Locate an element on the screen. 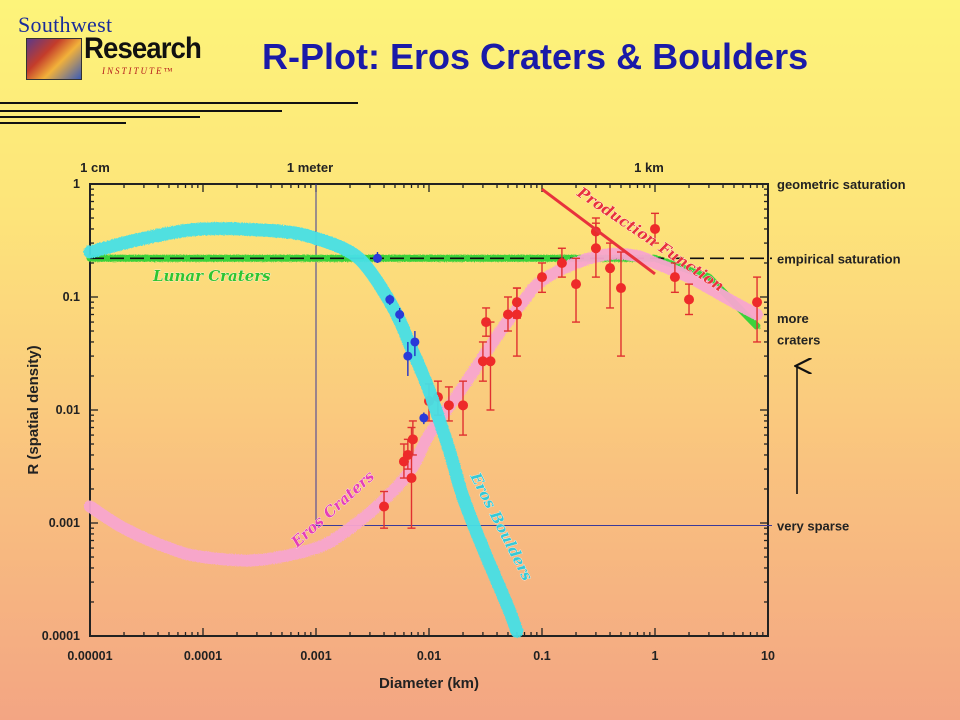 This screenshot has width=960, height=720. x-tick-label: 0.00001 is located at coordinates (89, 656).